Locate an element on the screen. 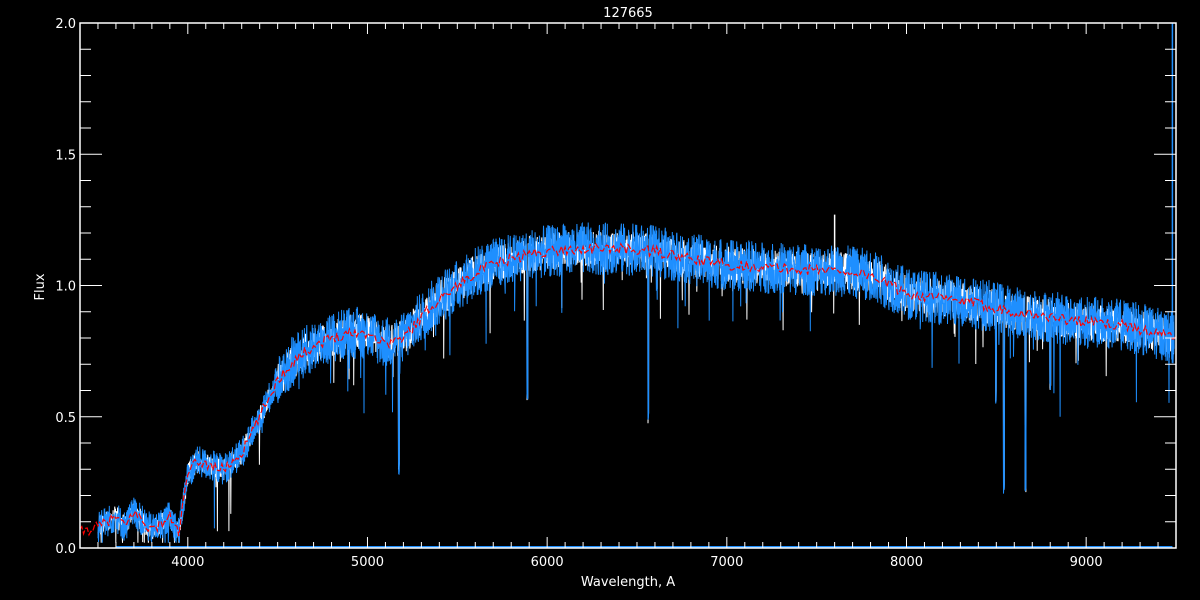 The image size is (1200, 600). x-tick-label: 6000 is located at coordinates (547, 562).